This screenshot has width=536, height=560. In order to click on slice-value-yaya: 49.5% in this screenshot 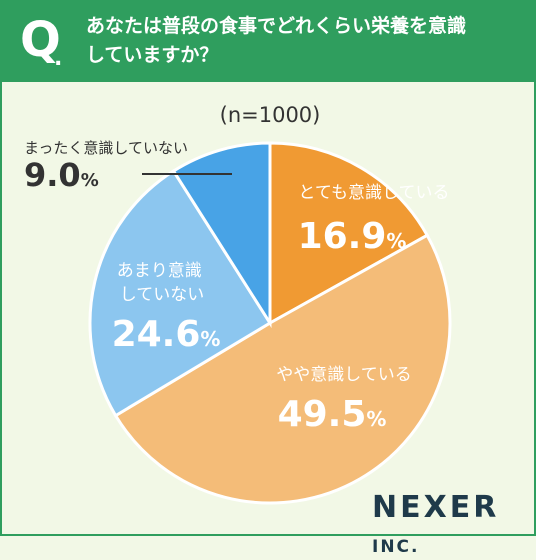, I will do `click(332, 414)`.